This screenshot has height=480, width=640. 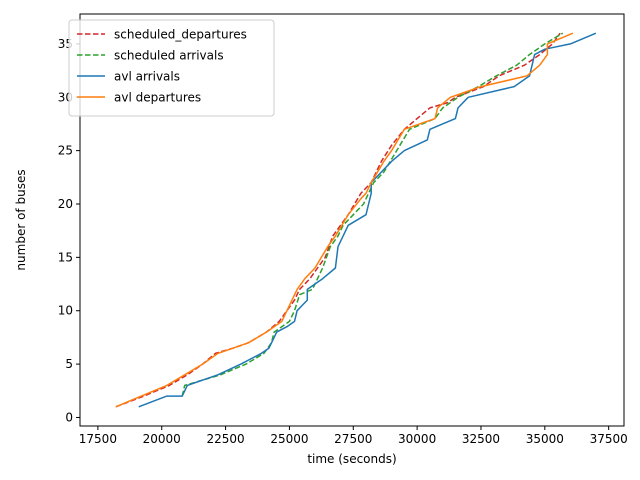 I want to click on x-axis-label: time (seconds), so click(x=351, y=459).